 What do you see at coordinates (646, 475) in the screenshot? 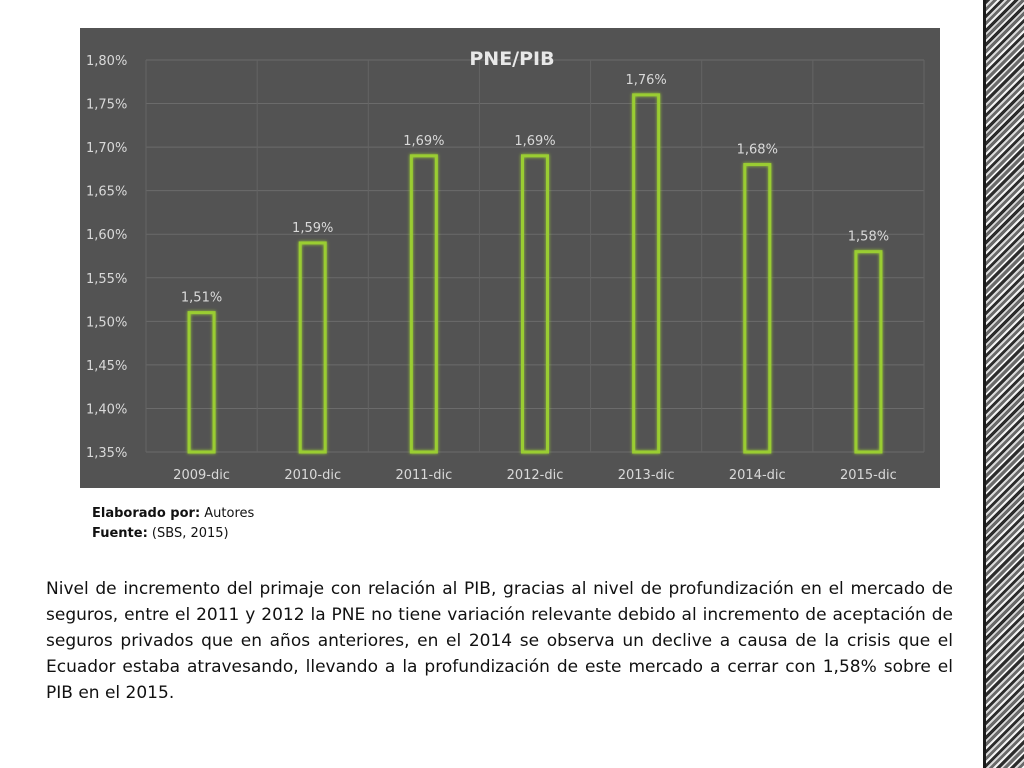
I see `x-tick-label: 2013-dic` at bounding box center [646, 475].